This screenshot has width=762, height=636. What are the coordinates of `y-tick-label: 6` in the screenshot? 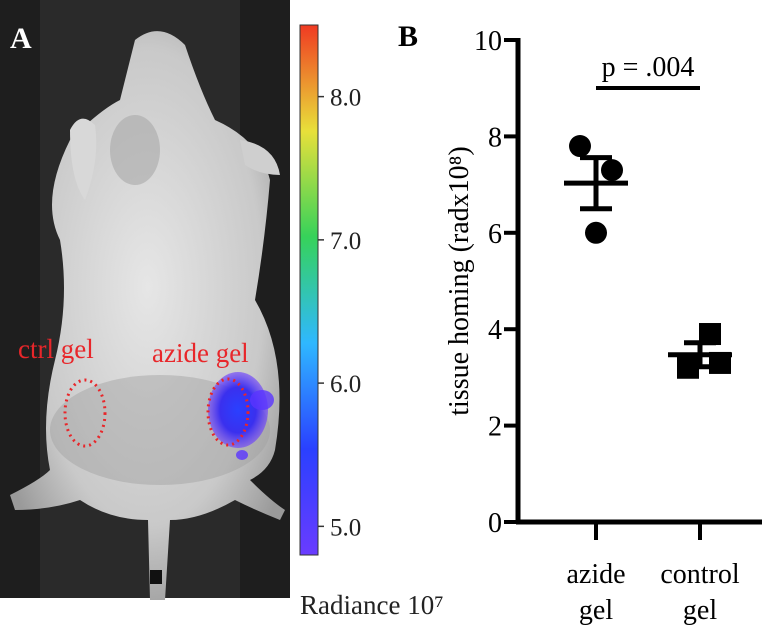 It's located at (495, 234).